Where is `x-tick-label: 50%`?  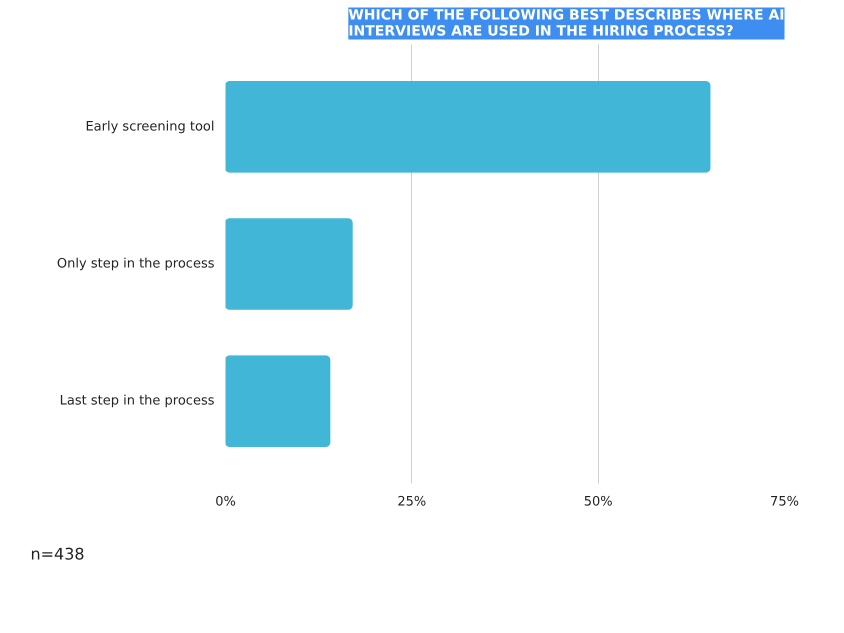
x-tick-label: 50% is located at coordinates (598, 502).